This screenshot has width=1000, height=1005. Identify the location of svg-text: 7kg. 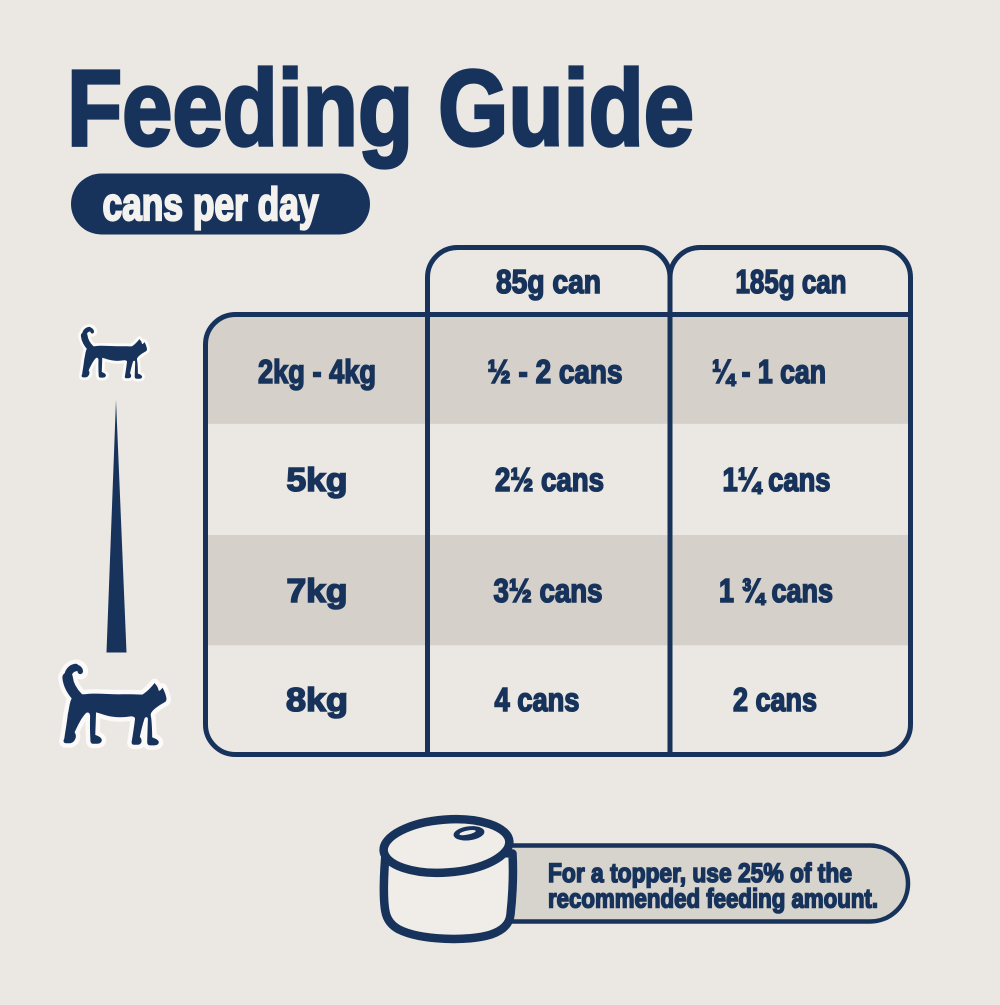
(317, 590).